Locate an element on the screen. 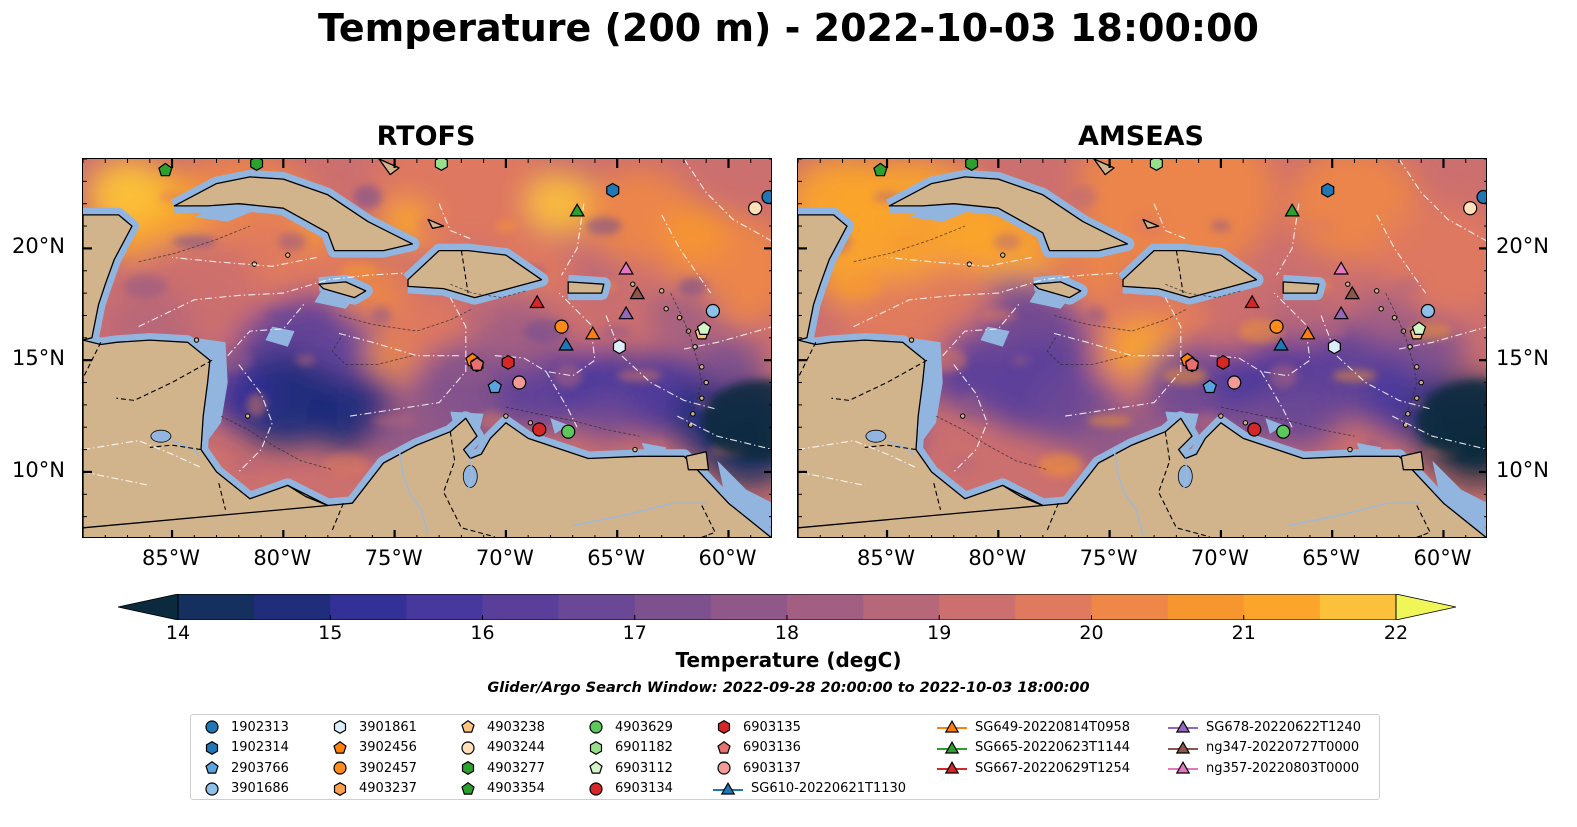 This screenshot has height=827, width=1577. legend-item: 6903135 is located at coordinates (757, 727).